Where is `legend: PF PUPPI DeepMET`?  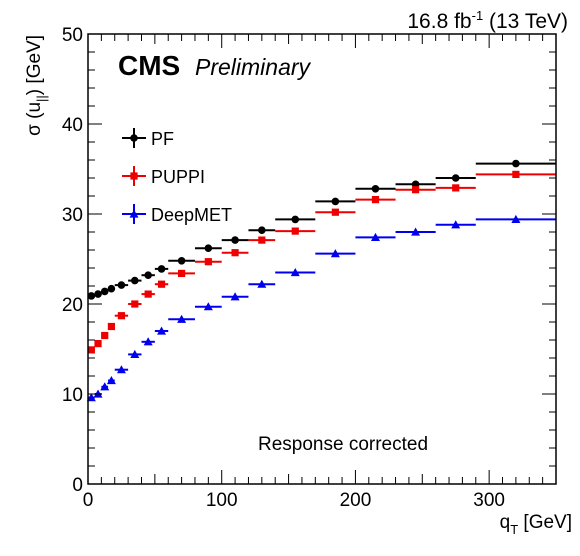
legend: PF PUPPI DeepMET is located at coordinates (177, 176).